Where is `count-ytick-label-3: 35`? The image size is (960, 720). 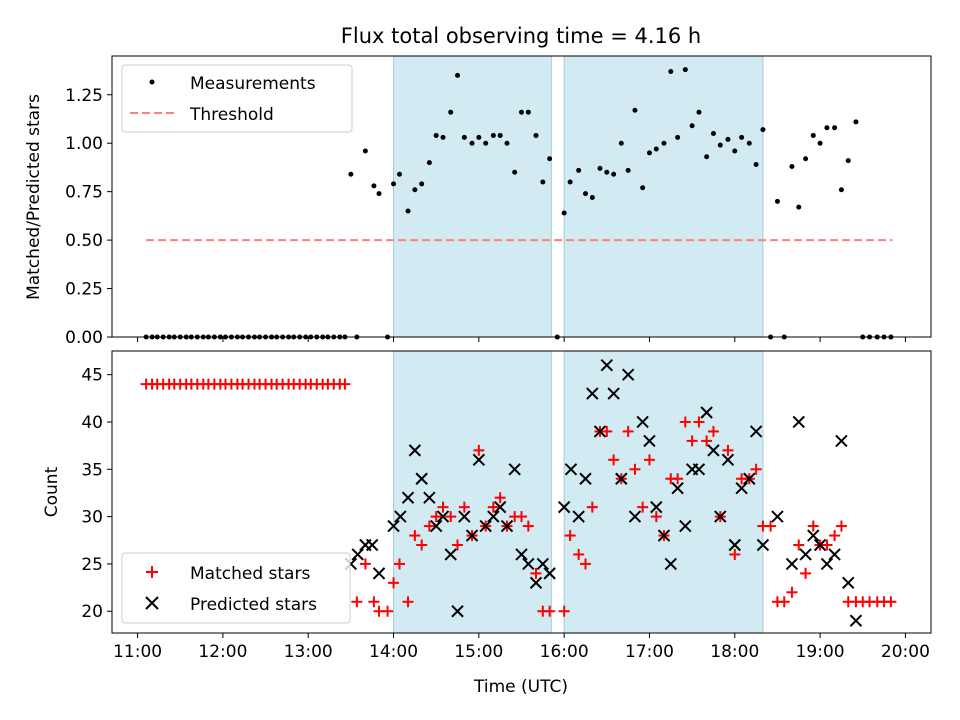 count-ytick-label-3: 35 is located at coordinates (92, 470).